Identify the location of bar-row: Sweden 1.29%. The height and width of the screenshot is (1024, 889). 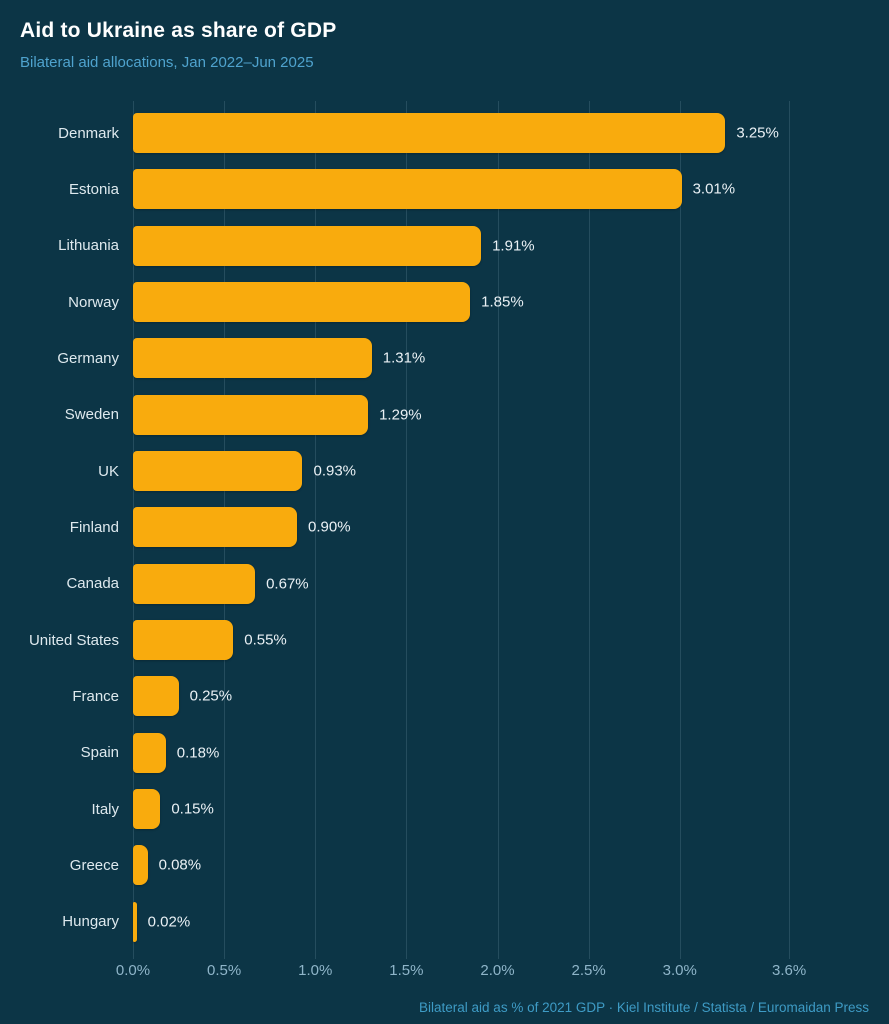
(444, 415).